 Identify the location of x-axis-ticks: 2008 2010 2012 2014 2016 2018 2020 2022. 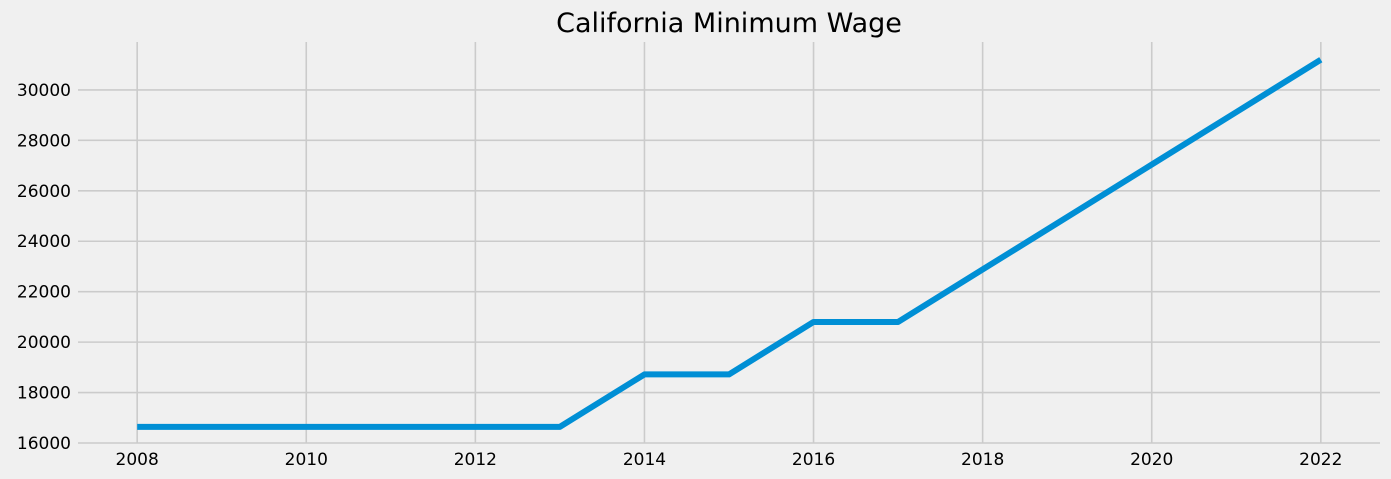
(729, 460).